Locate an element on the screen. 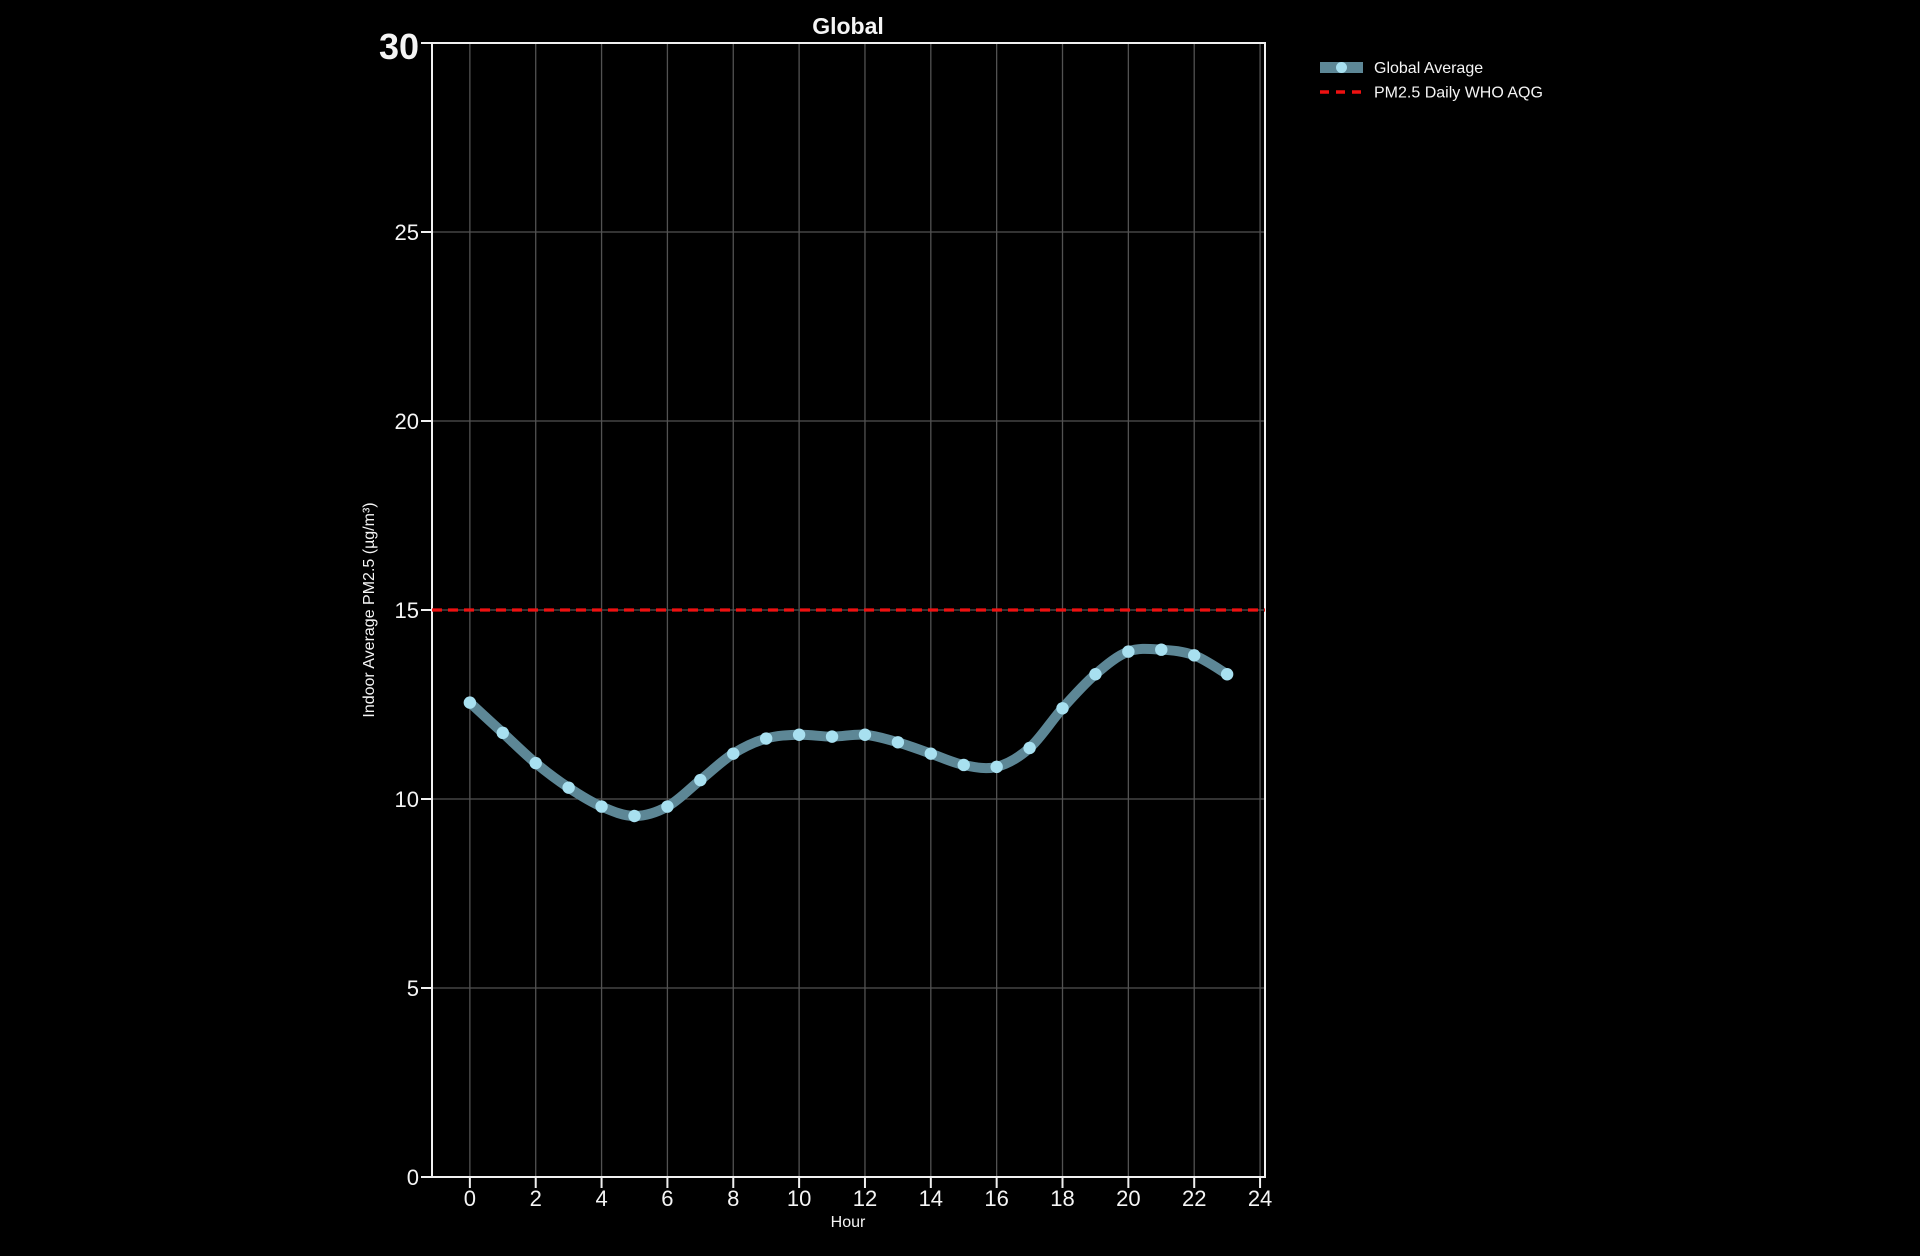 This screenshot has width=1920, height=1256. y-axis-top-tick-highlight: 30 is located at coordinates (399, 46).